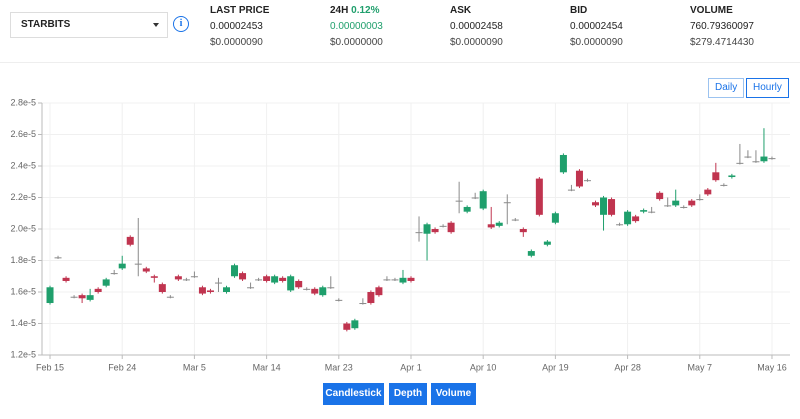  I want to click on separator, so click(400, 62).